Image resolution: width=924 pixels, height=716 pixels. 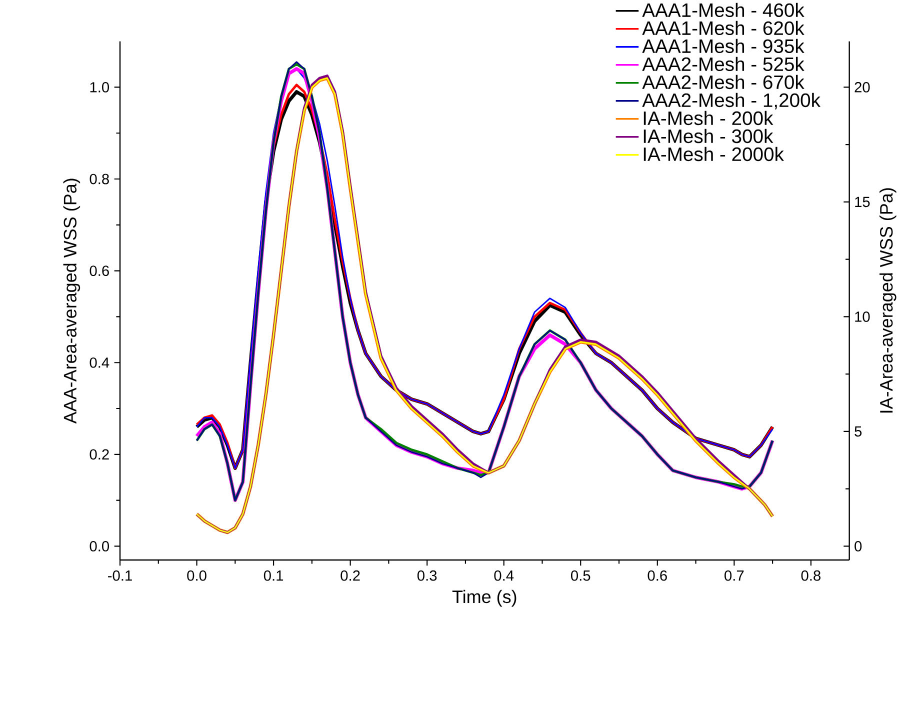 I want to click on y2-tick-label: 0, so click(x=858, y=546).